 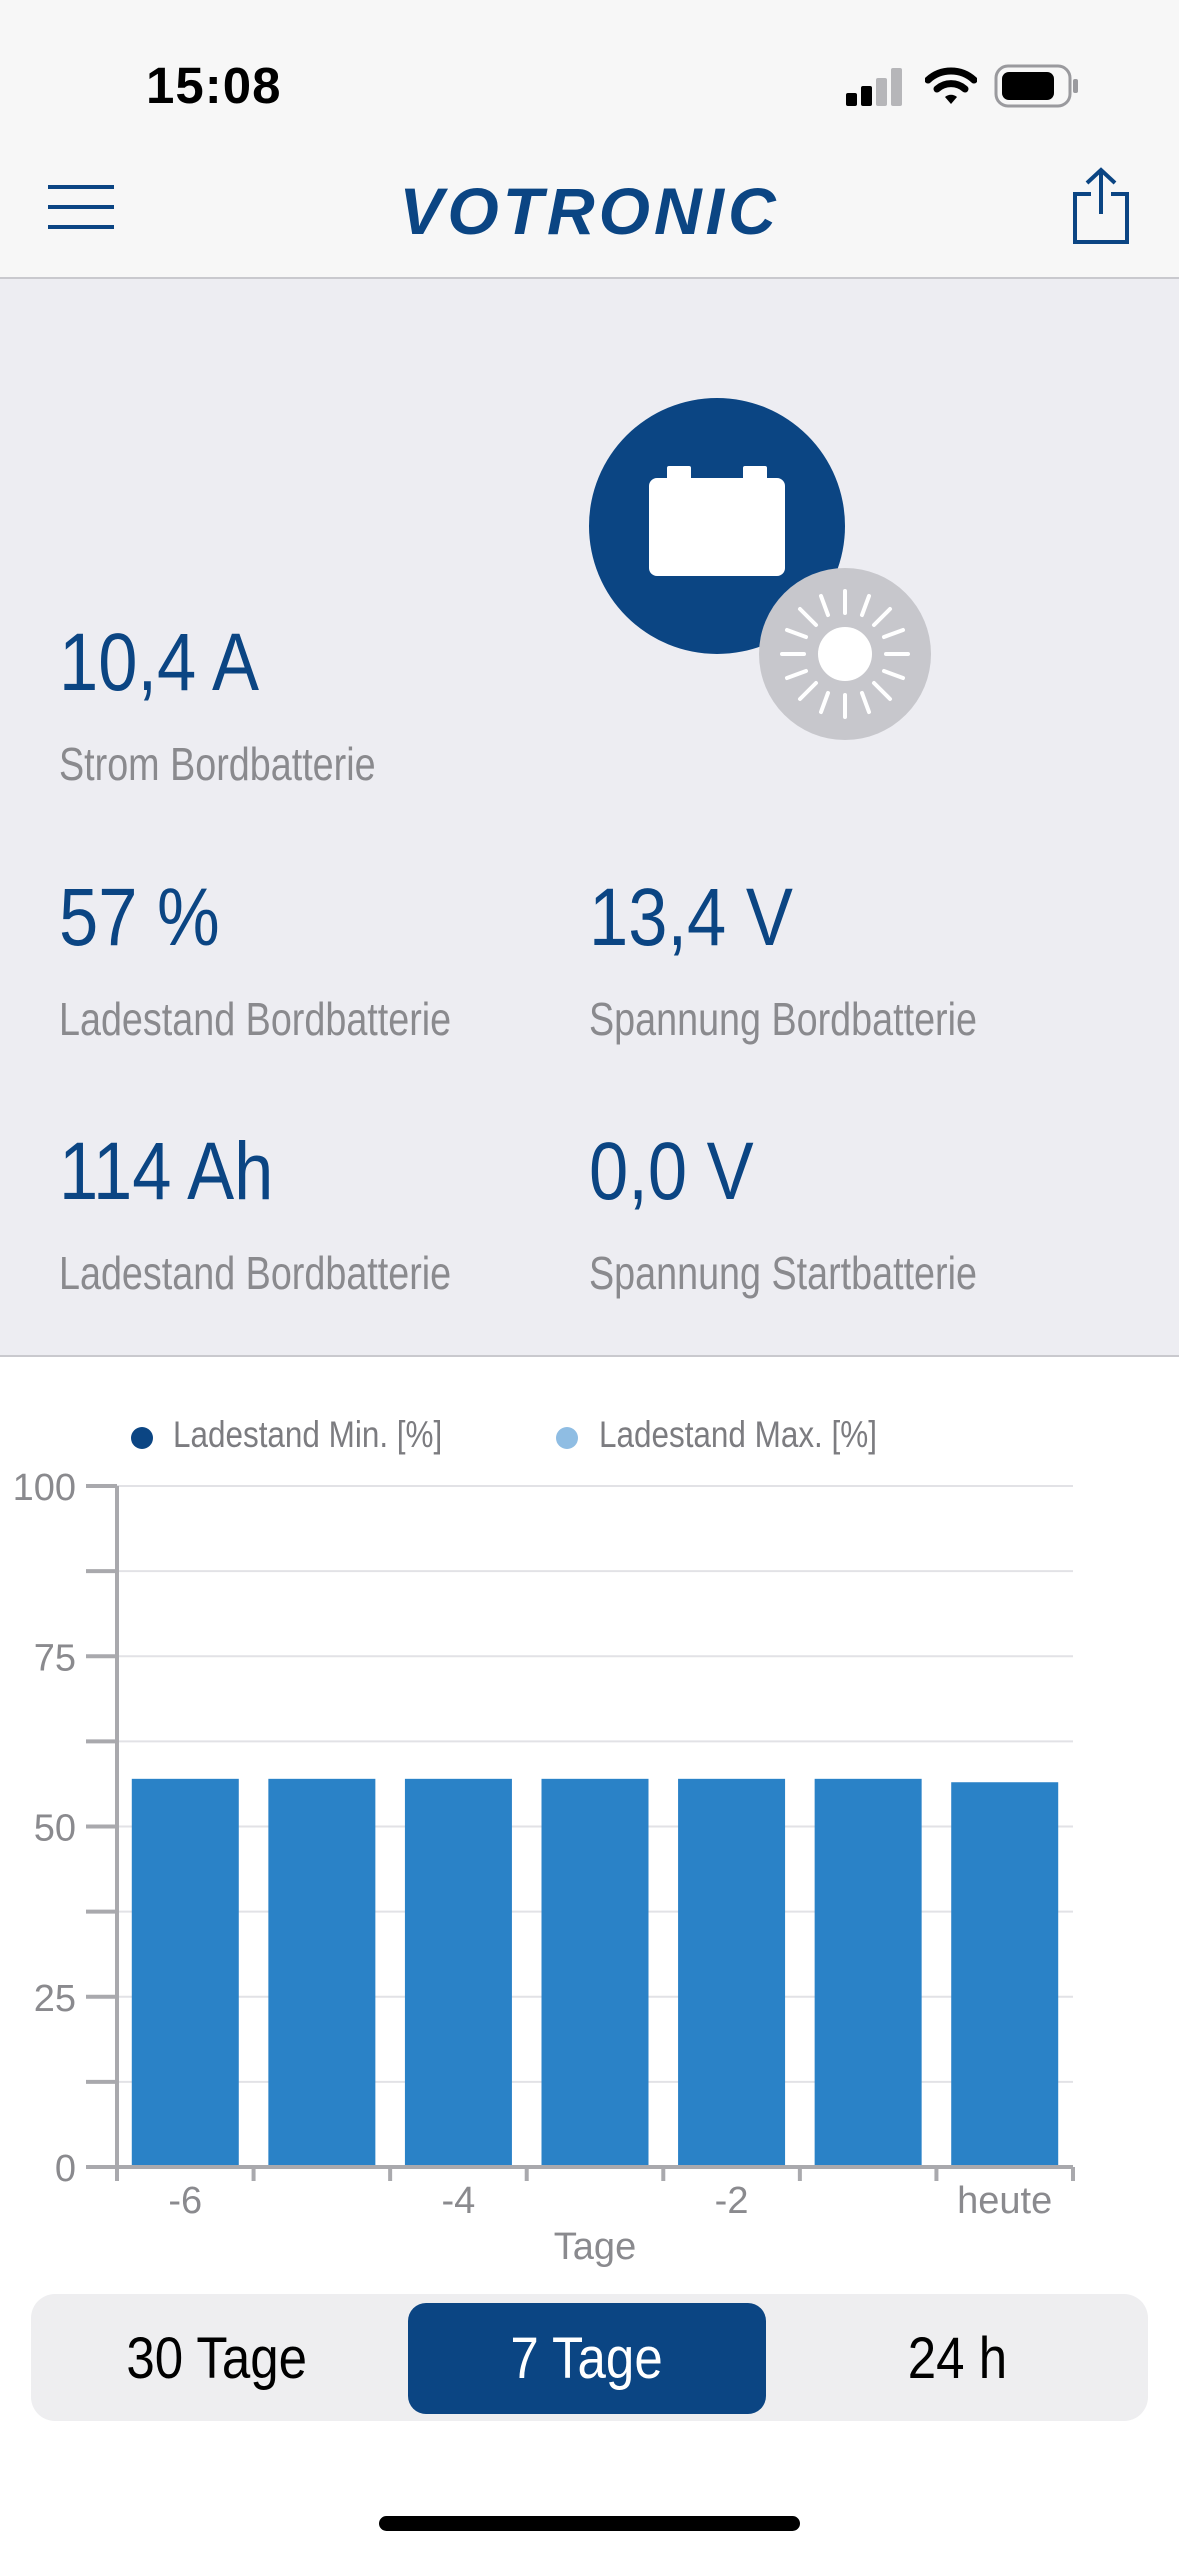 What do you see at coordinates (783, 1273) in the screenshot?
I see `voltage-start-label: Spannung Startbatterie` at bounding box center [783, 1273].